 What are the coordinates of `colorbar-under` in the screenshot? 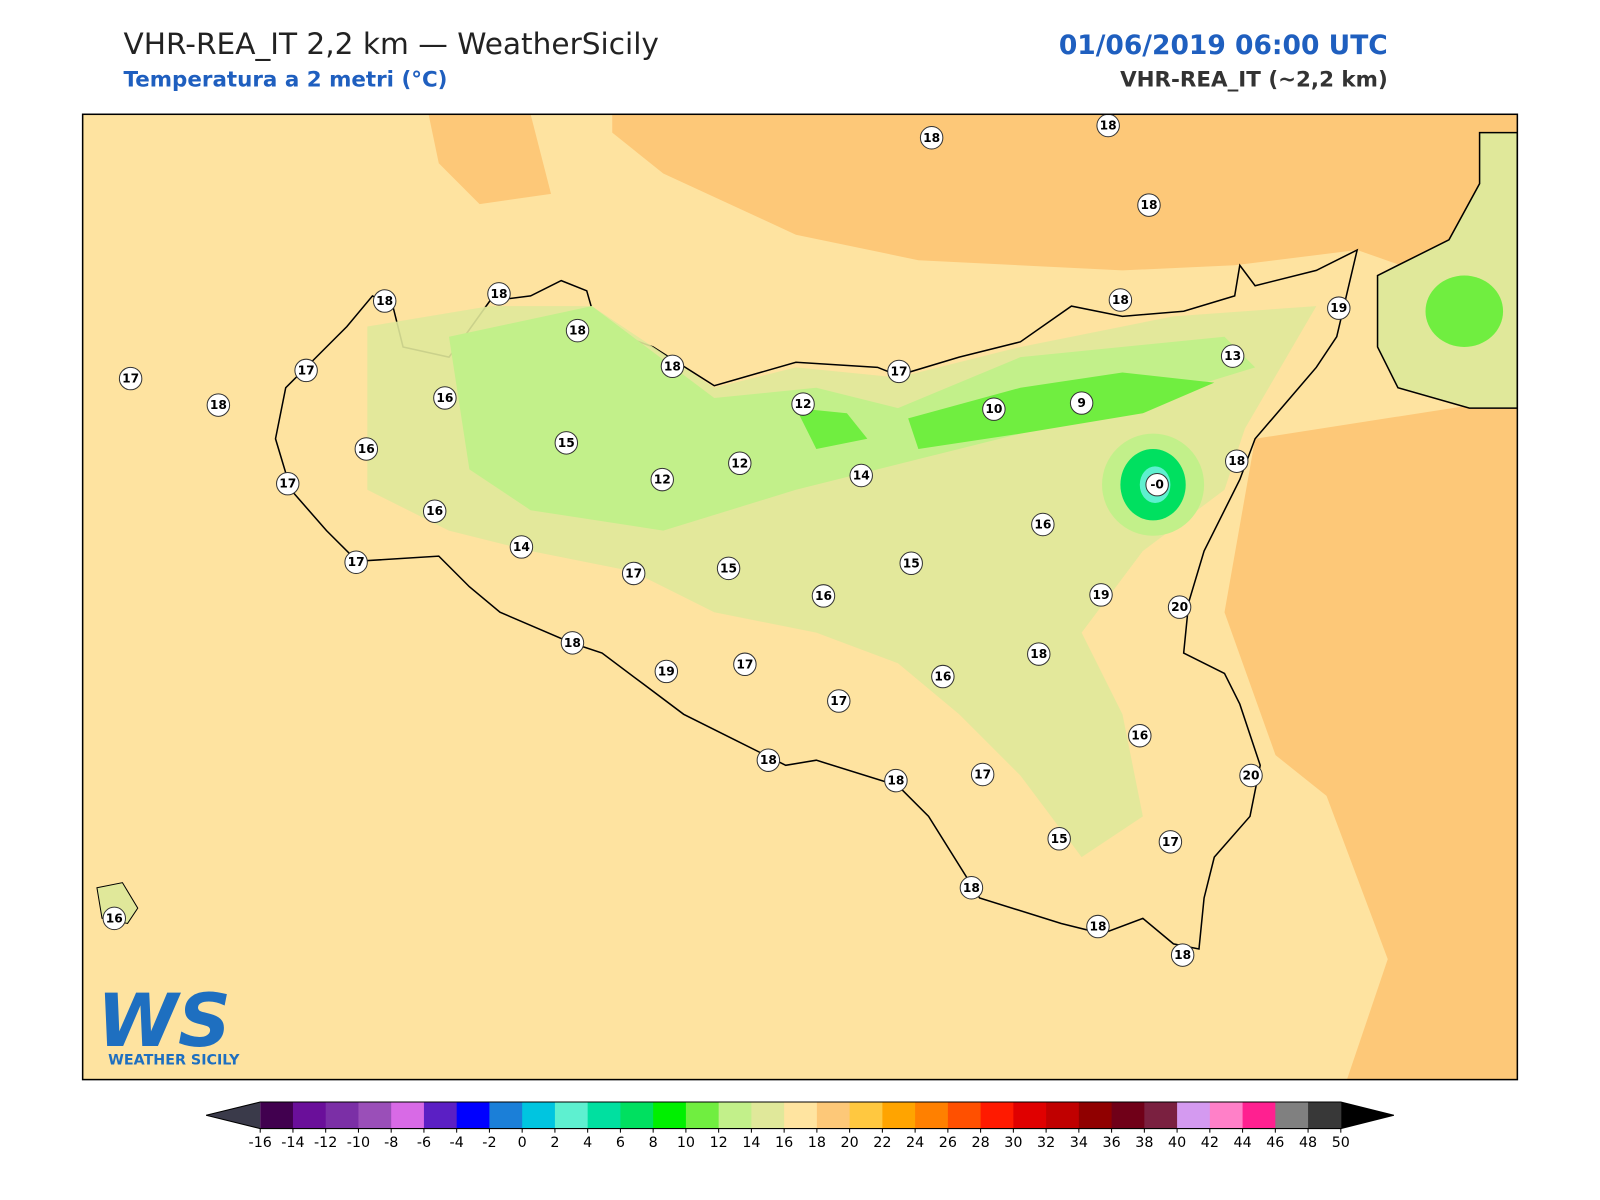 It's located at (233, 1115).